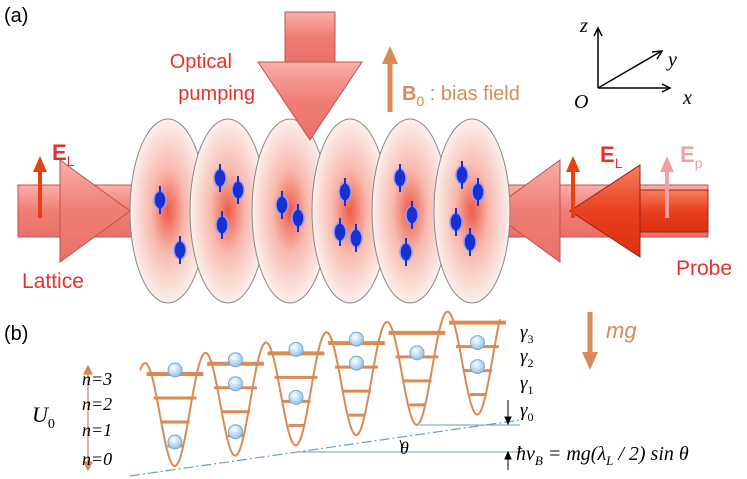  What do you see at coordinates (97, 379) in the screenshot?
I see `level-label: n=3` at bounding box center [97, 379].